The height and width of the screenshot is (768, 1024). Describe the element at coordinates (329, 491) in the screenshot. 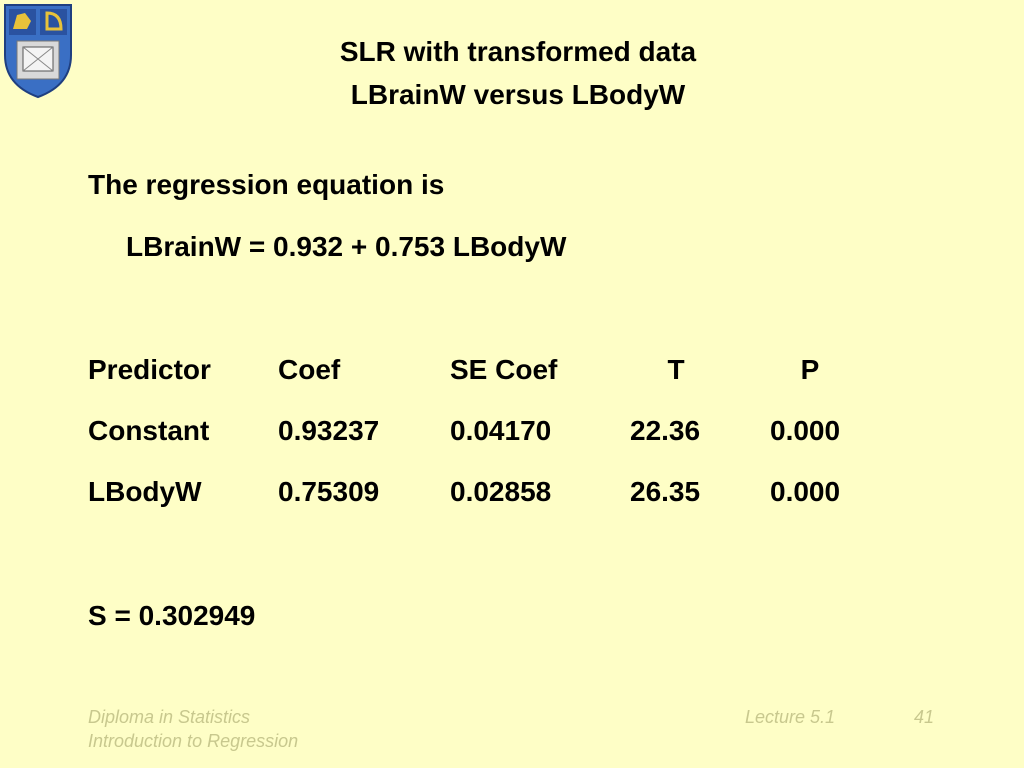

I see `table-cell: 0.75309` at that location.